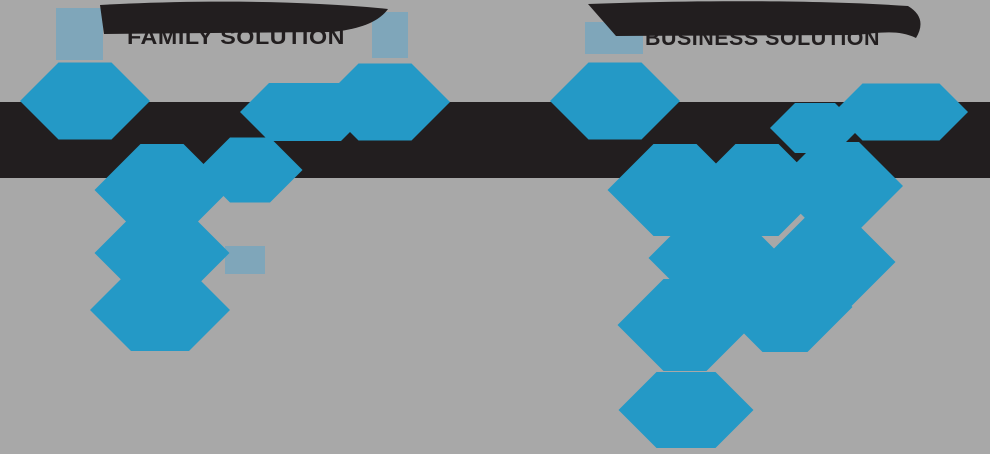  Describe the element at coordinates (762, 38) in the screenshot. I see `right-section-title: BUSINESS SOLUTION` at that location.